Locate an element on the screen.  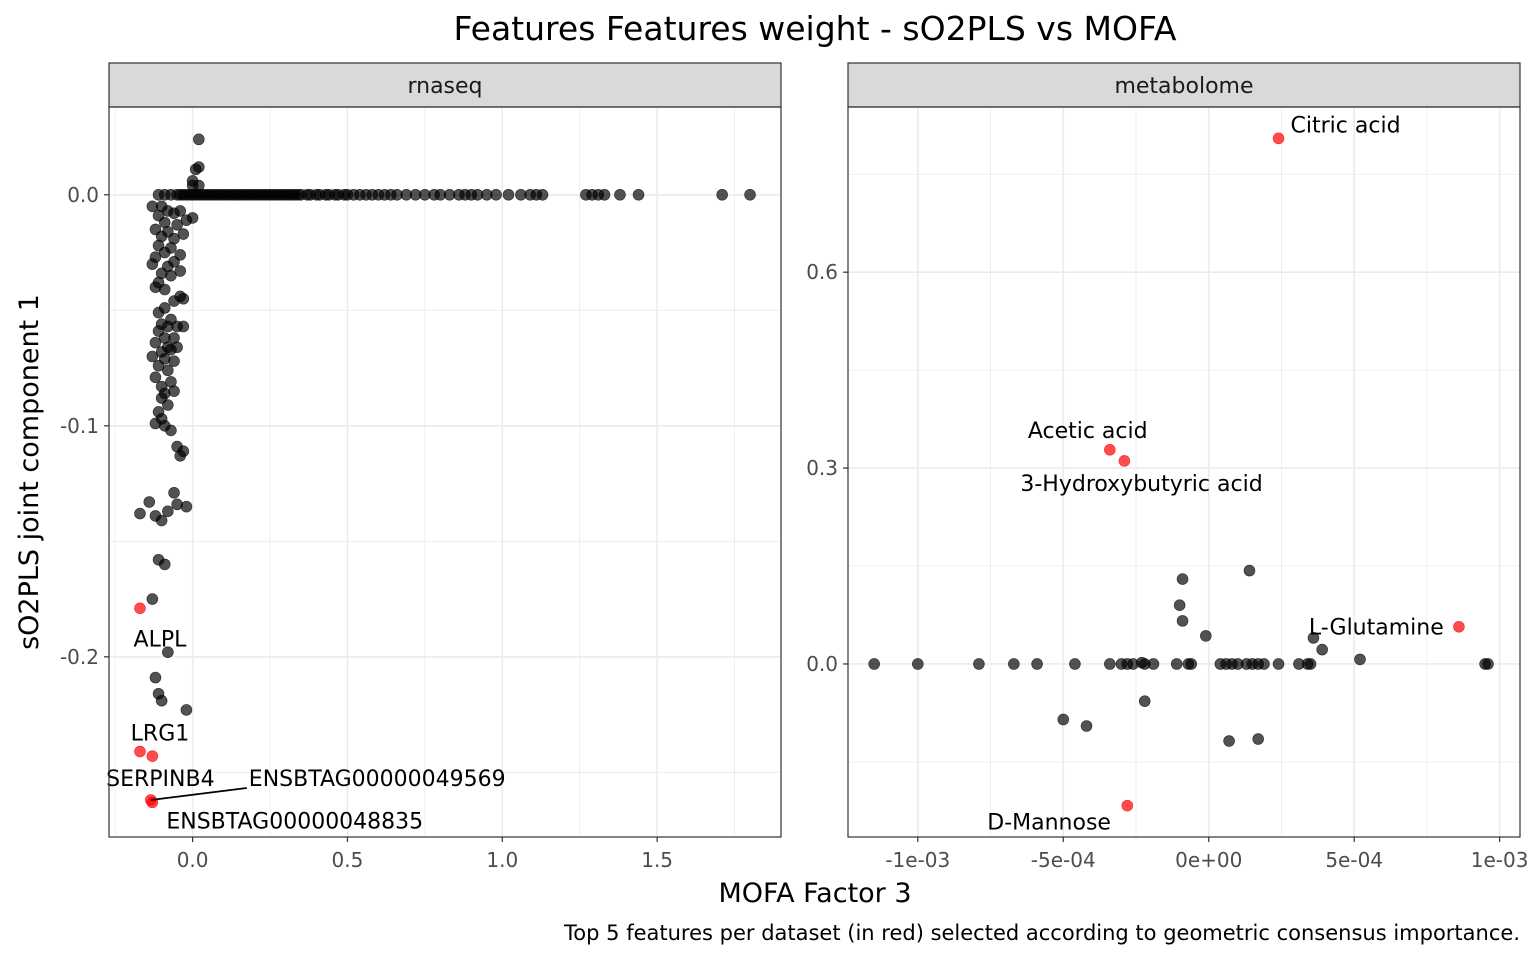
x-ticks-metabolome: -1e-03 -5e-04 0e+00 5e-04 1e-03 is located at coordinates (1206, 854).